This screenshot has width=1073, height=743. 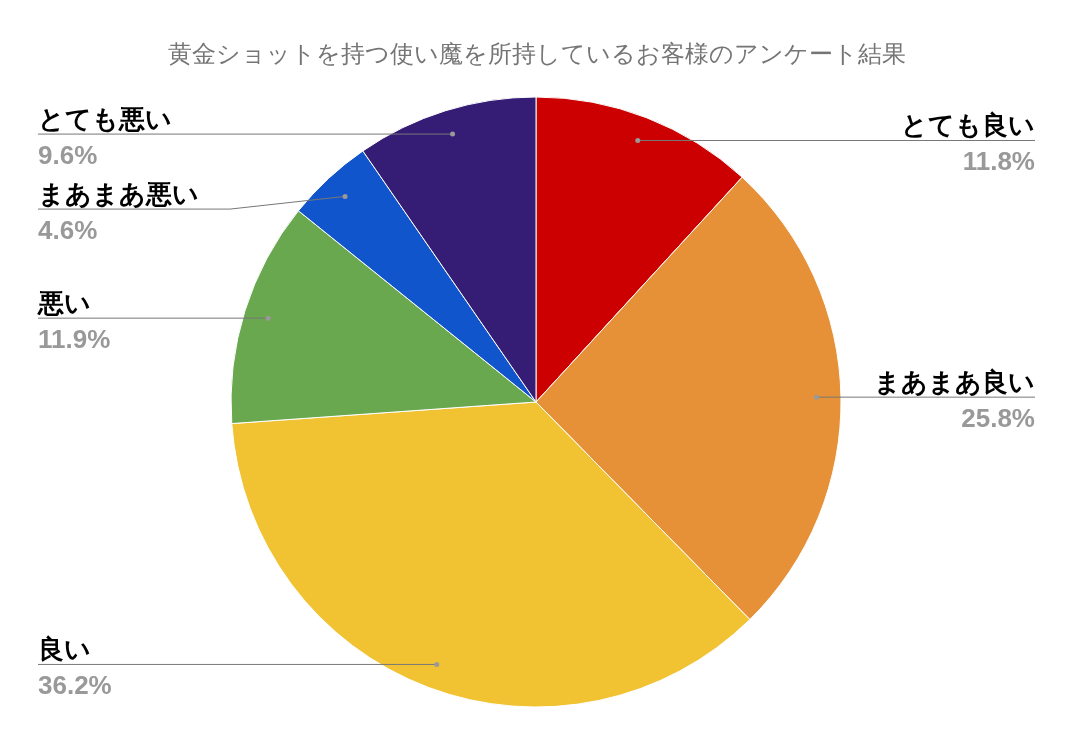 What do you see at coordinates (118, 194) in the screenshot?
I see `slice-label: まあまあ悪い` at bounding box center [118, 194].